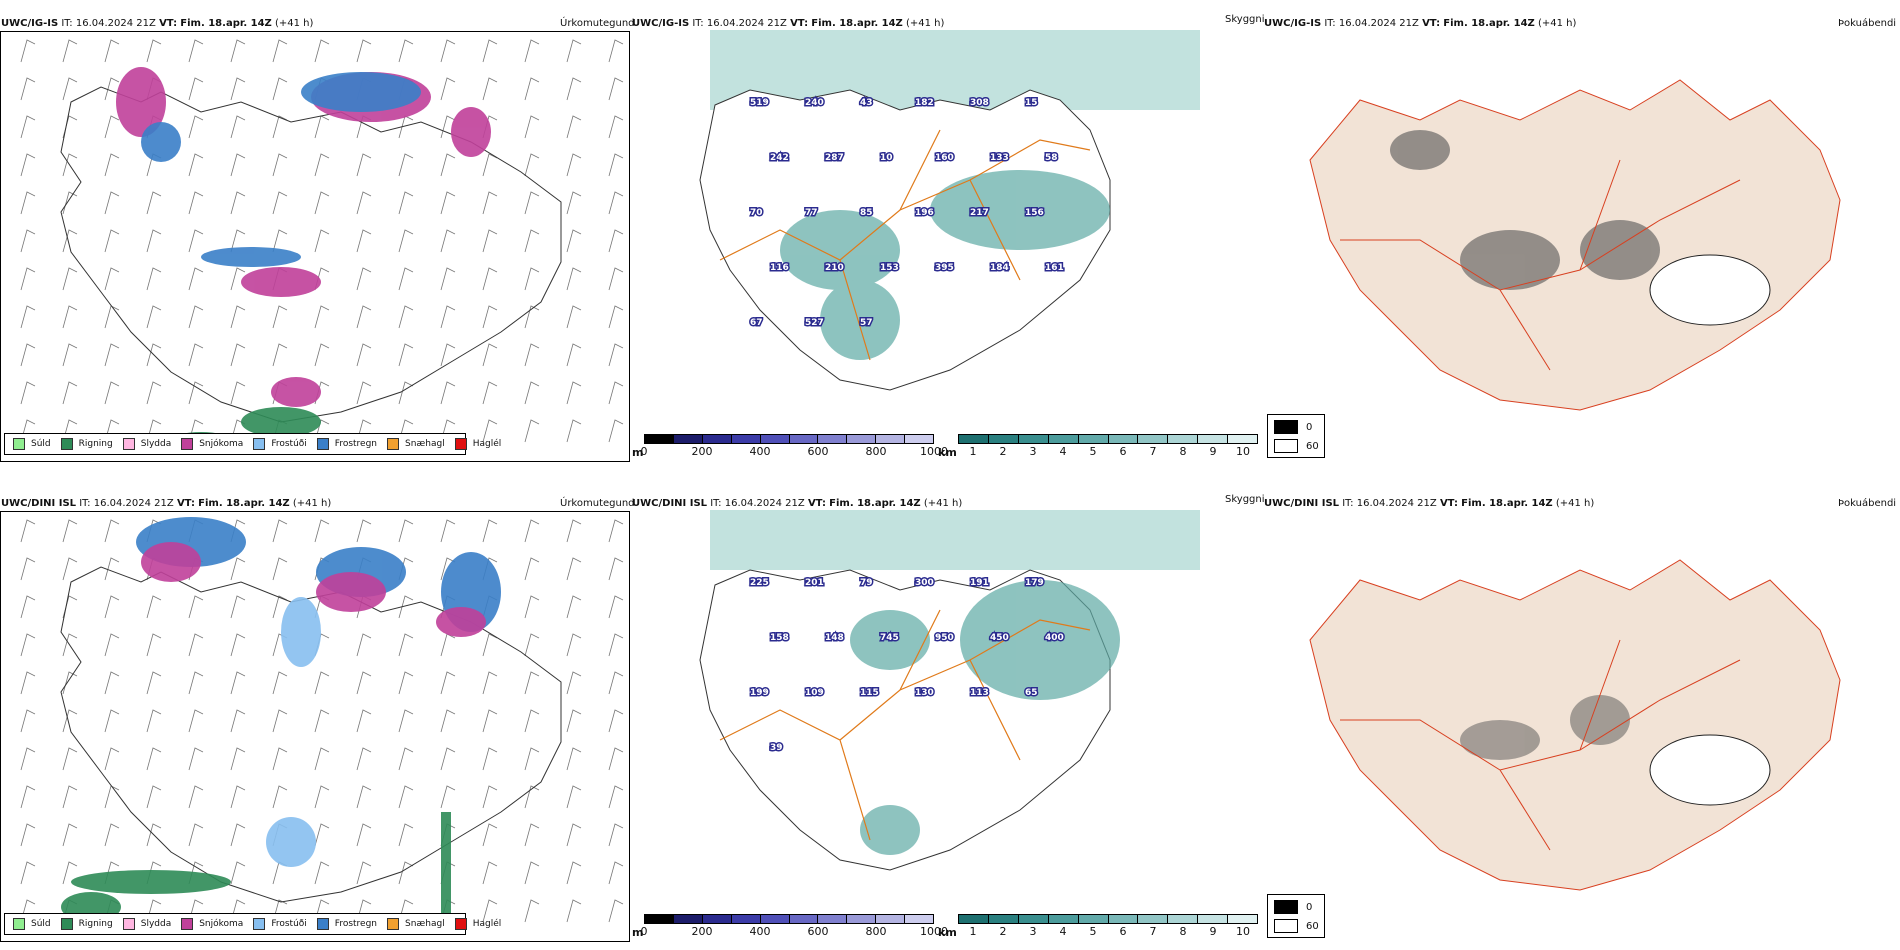  I want to click on fog-legend-2: 0 60, so click(1296, 916).